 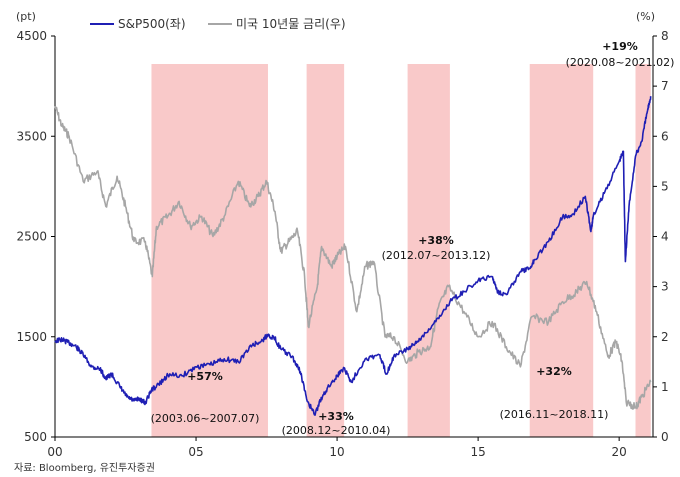 What do you see at coordinates (84, 468) in the screenshot?
I see `source-note: 자료: Bloomberg, 유진투자증권` at bounding box center [84, 468].